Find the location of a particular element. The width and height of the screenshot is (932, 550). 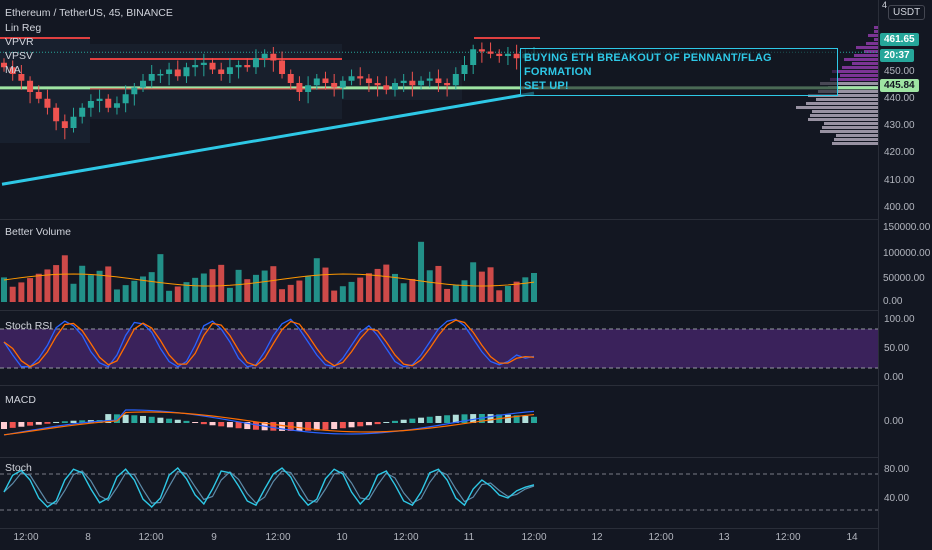

volume-pane-title: Better Volume is located at coordinates (38, 232).